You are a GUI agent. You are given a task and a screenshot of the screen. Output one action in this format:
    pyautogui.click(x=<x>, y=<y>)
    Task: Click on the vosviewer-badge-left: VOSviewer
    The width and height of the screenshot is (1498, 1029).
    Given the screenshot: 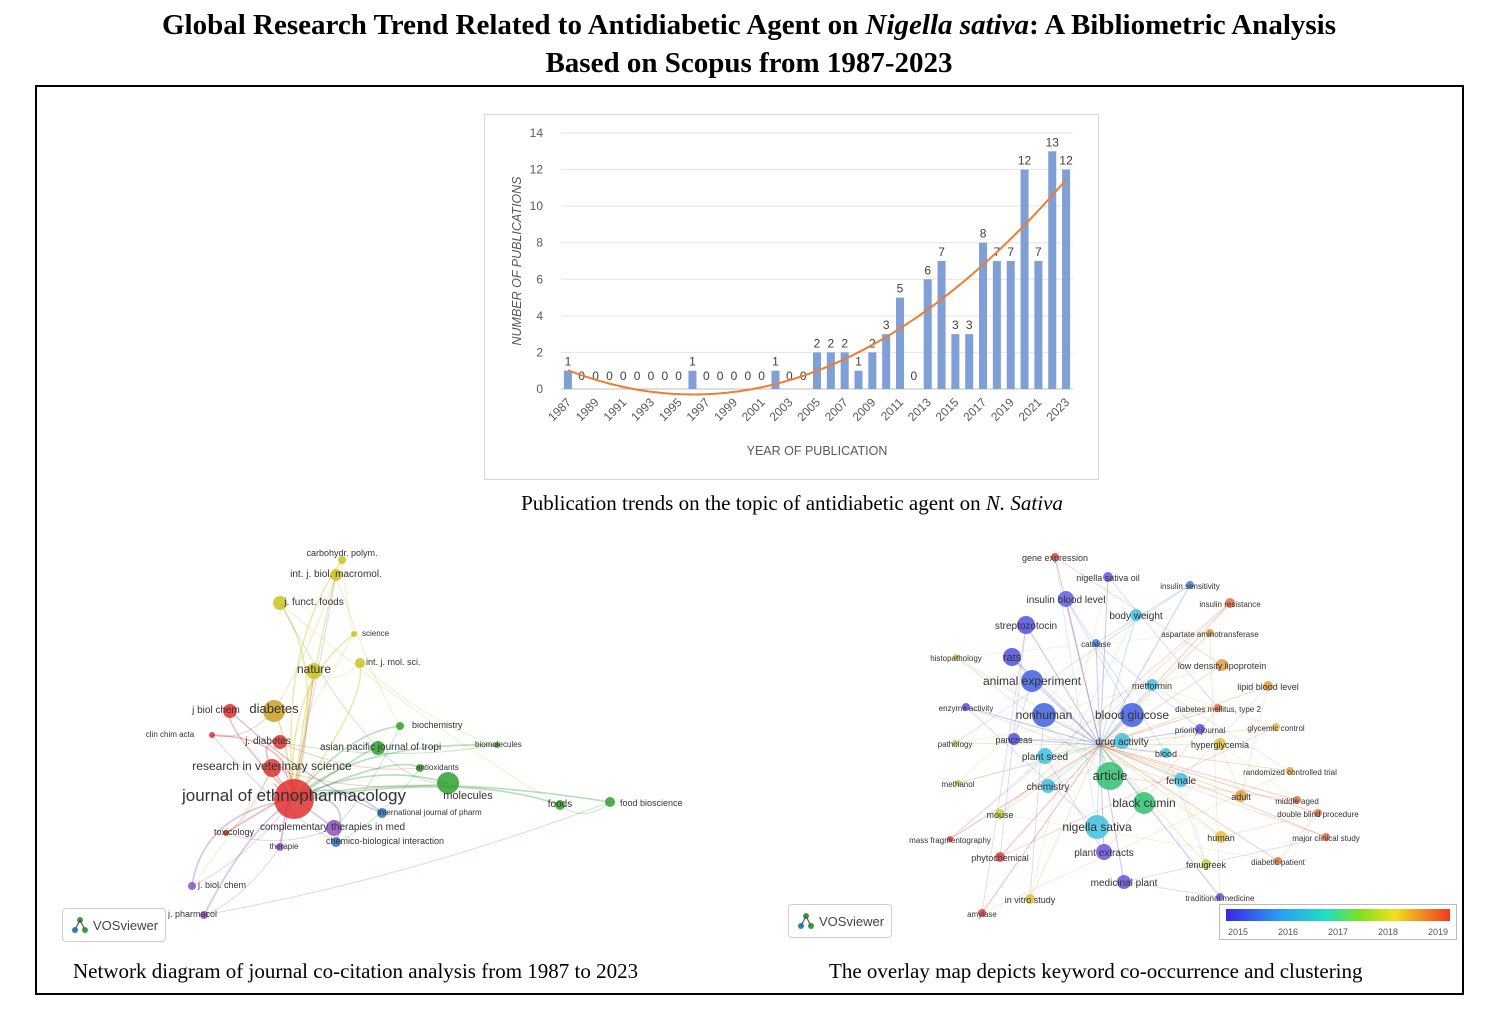 What is the action you would take?
    pyautogui.click(x=114, y=925)
    